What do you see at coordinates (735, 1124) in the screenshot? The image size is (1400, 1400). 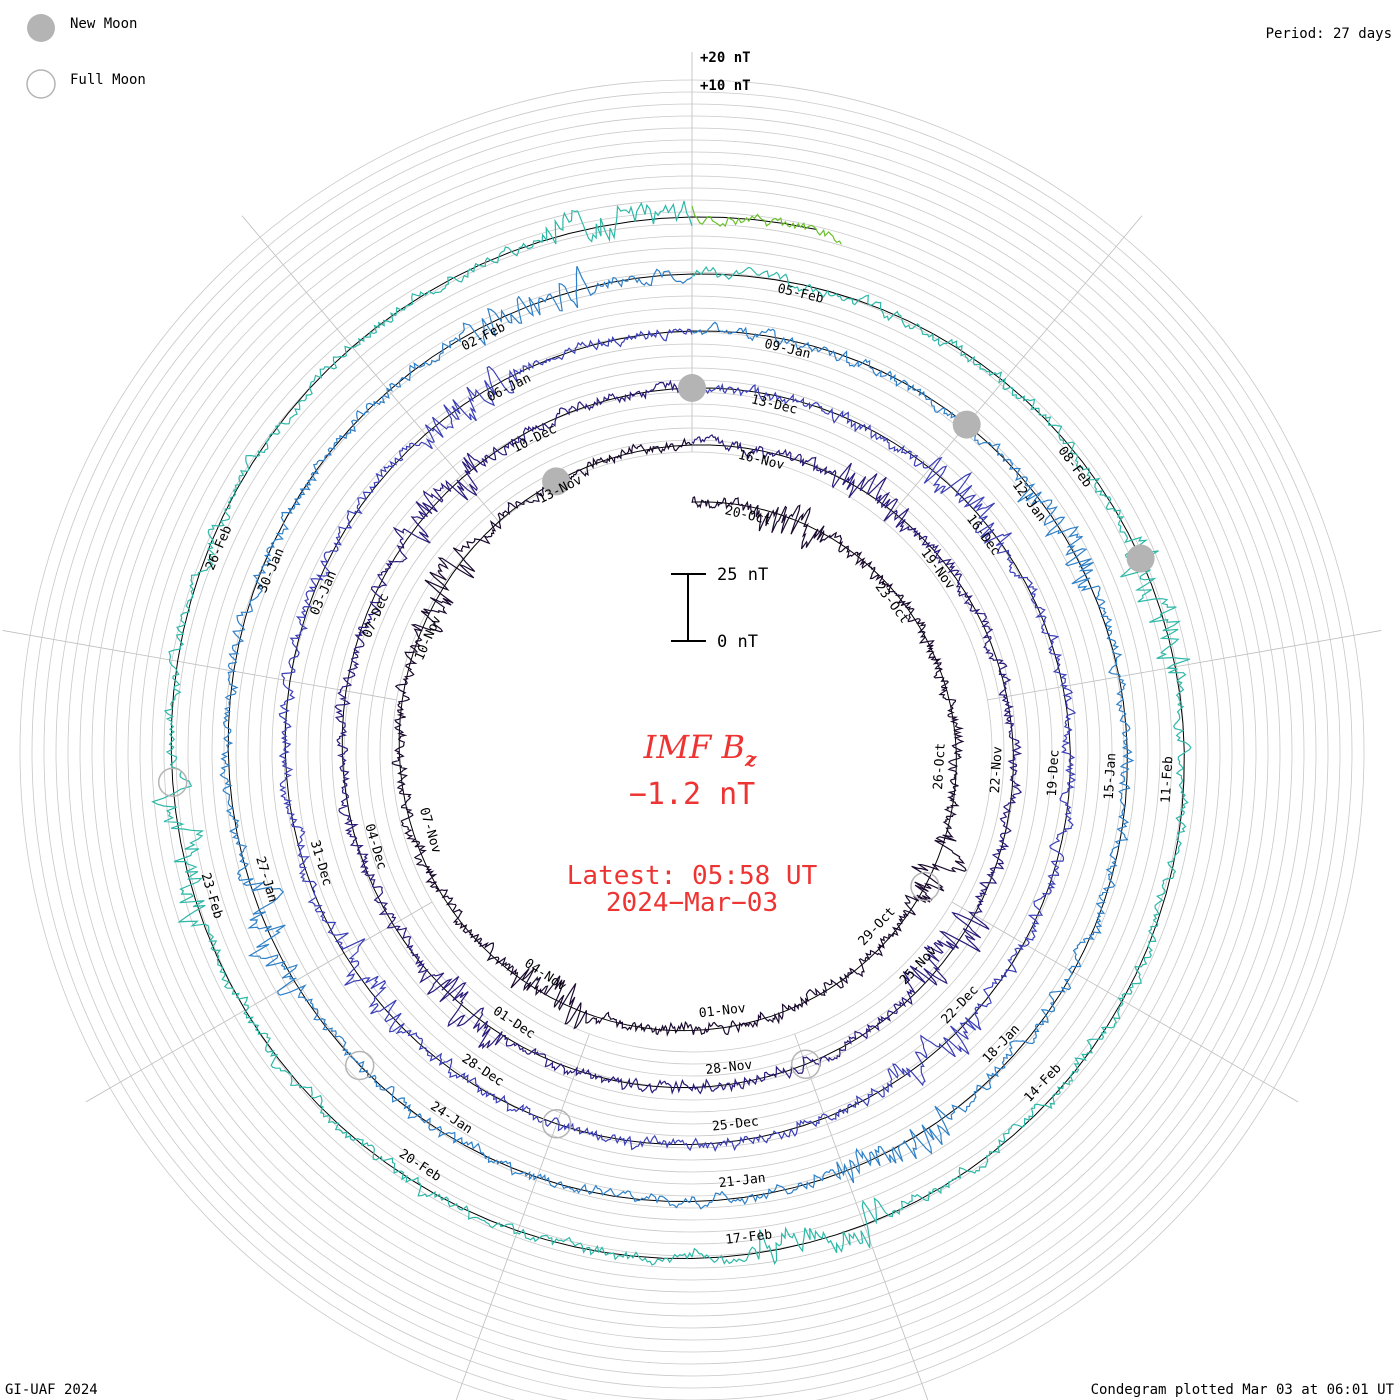 I see `date-label: 25-Dec` at bounding box center [735, 1124].